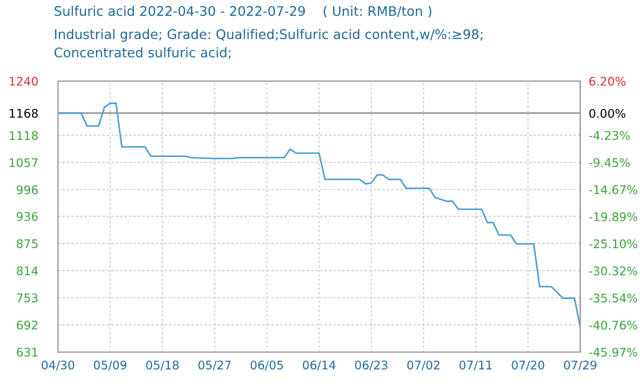 This screenshot has height=386, width=640. What do you see at coordinates (24, 81) in the screenshot?
I see `y-tick-label: 1240` at bounding box center [24, 81].